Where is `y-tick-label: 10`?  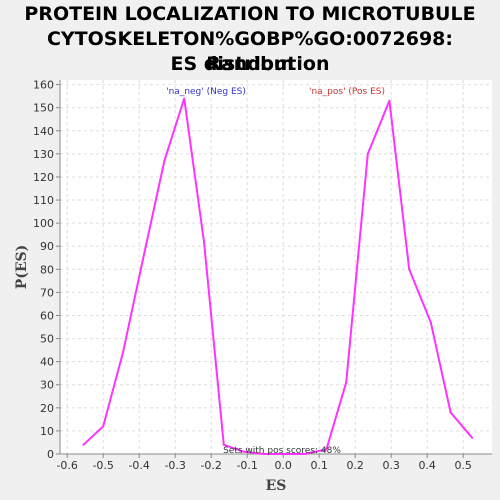 y-tick-label: 10 is located at coordinates (47, 431).